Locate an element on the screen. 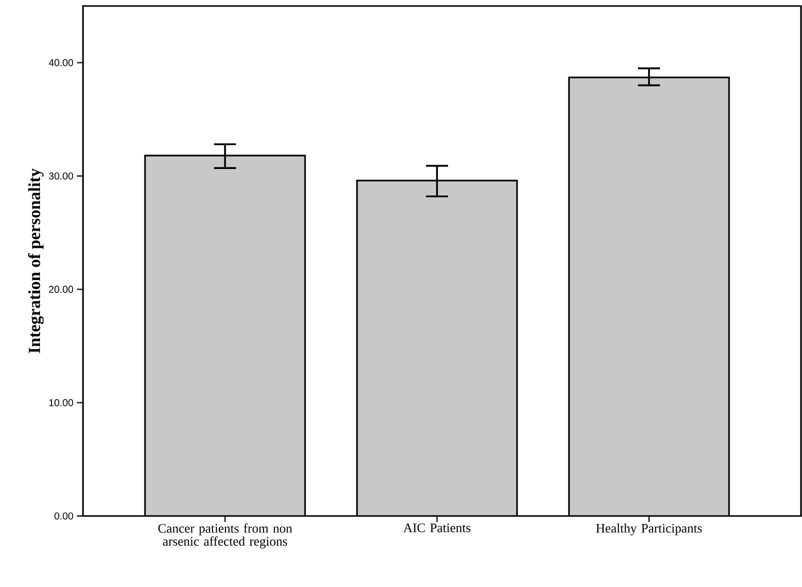 The height and width of the screenshot is (587, 802). y-tick-label: 20.00 is located at coordinates (61, 289).